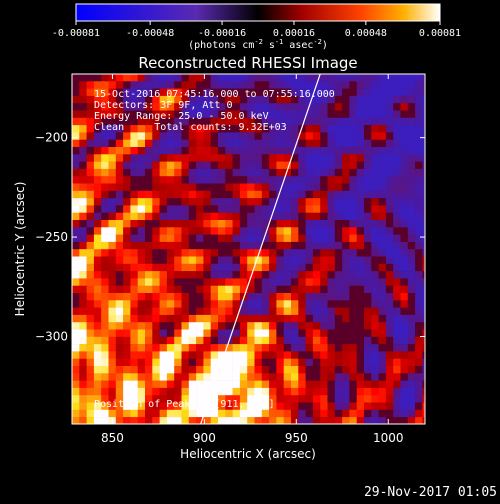 The image size is (500, 504). Describe the element at coordinates (388, 438) in the screenshot. I see `x-tick-label: 1000` at that location.